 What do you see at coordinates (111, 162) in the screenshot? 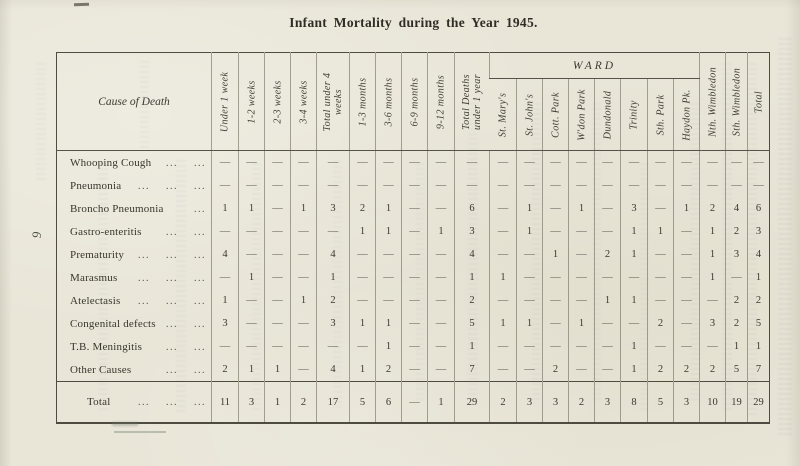
I see `row-label: Whooping Cough` at bounding box center [111, 162].